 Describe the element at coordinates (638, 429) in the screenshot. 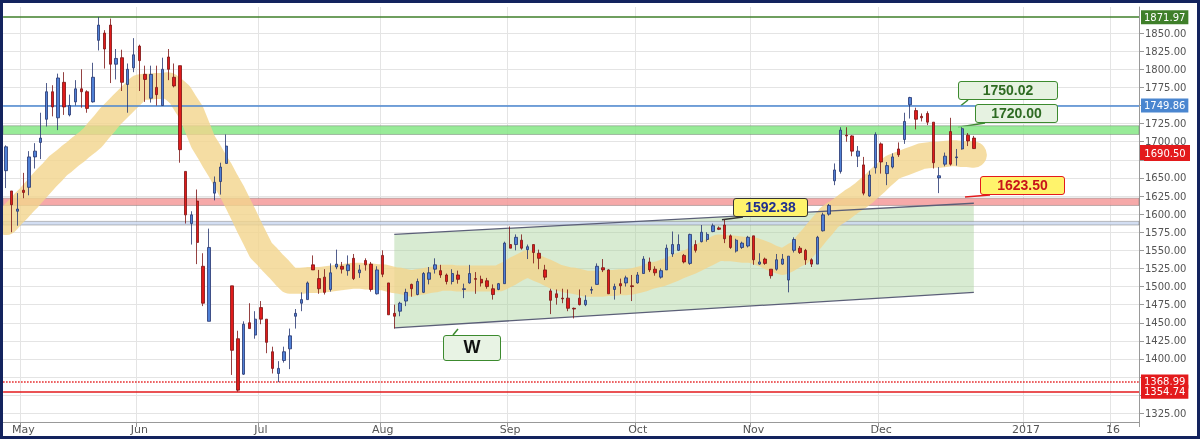

I see `x-tick-label: Oct` at that location.